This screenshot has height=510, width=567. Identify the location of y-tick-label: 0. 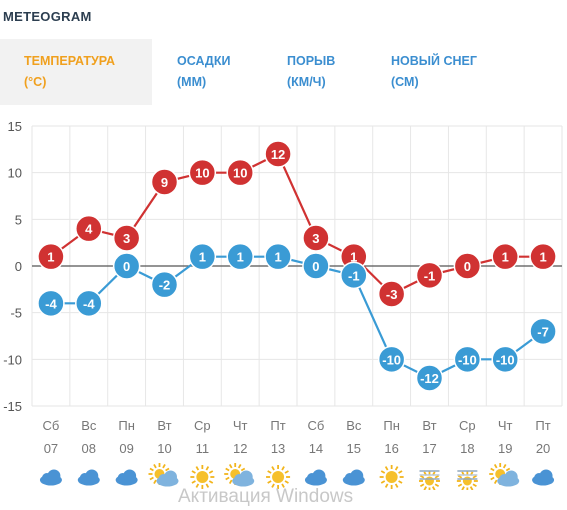
(18, 266).